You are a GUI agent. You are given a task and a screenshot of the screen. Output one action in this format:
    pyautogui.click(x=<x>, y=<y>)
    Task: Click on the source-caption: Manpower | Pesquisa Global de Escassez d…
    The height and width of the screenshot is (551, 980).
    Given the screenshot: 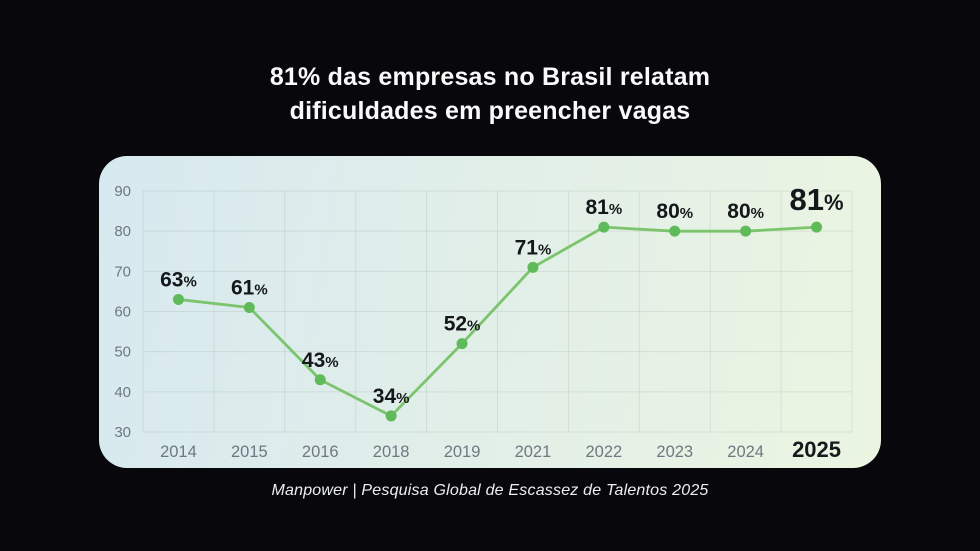 What is the action you would take?
    pyautogui.click(x=490, y=490)
    